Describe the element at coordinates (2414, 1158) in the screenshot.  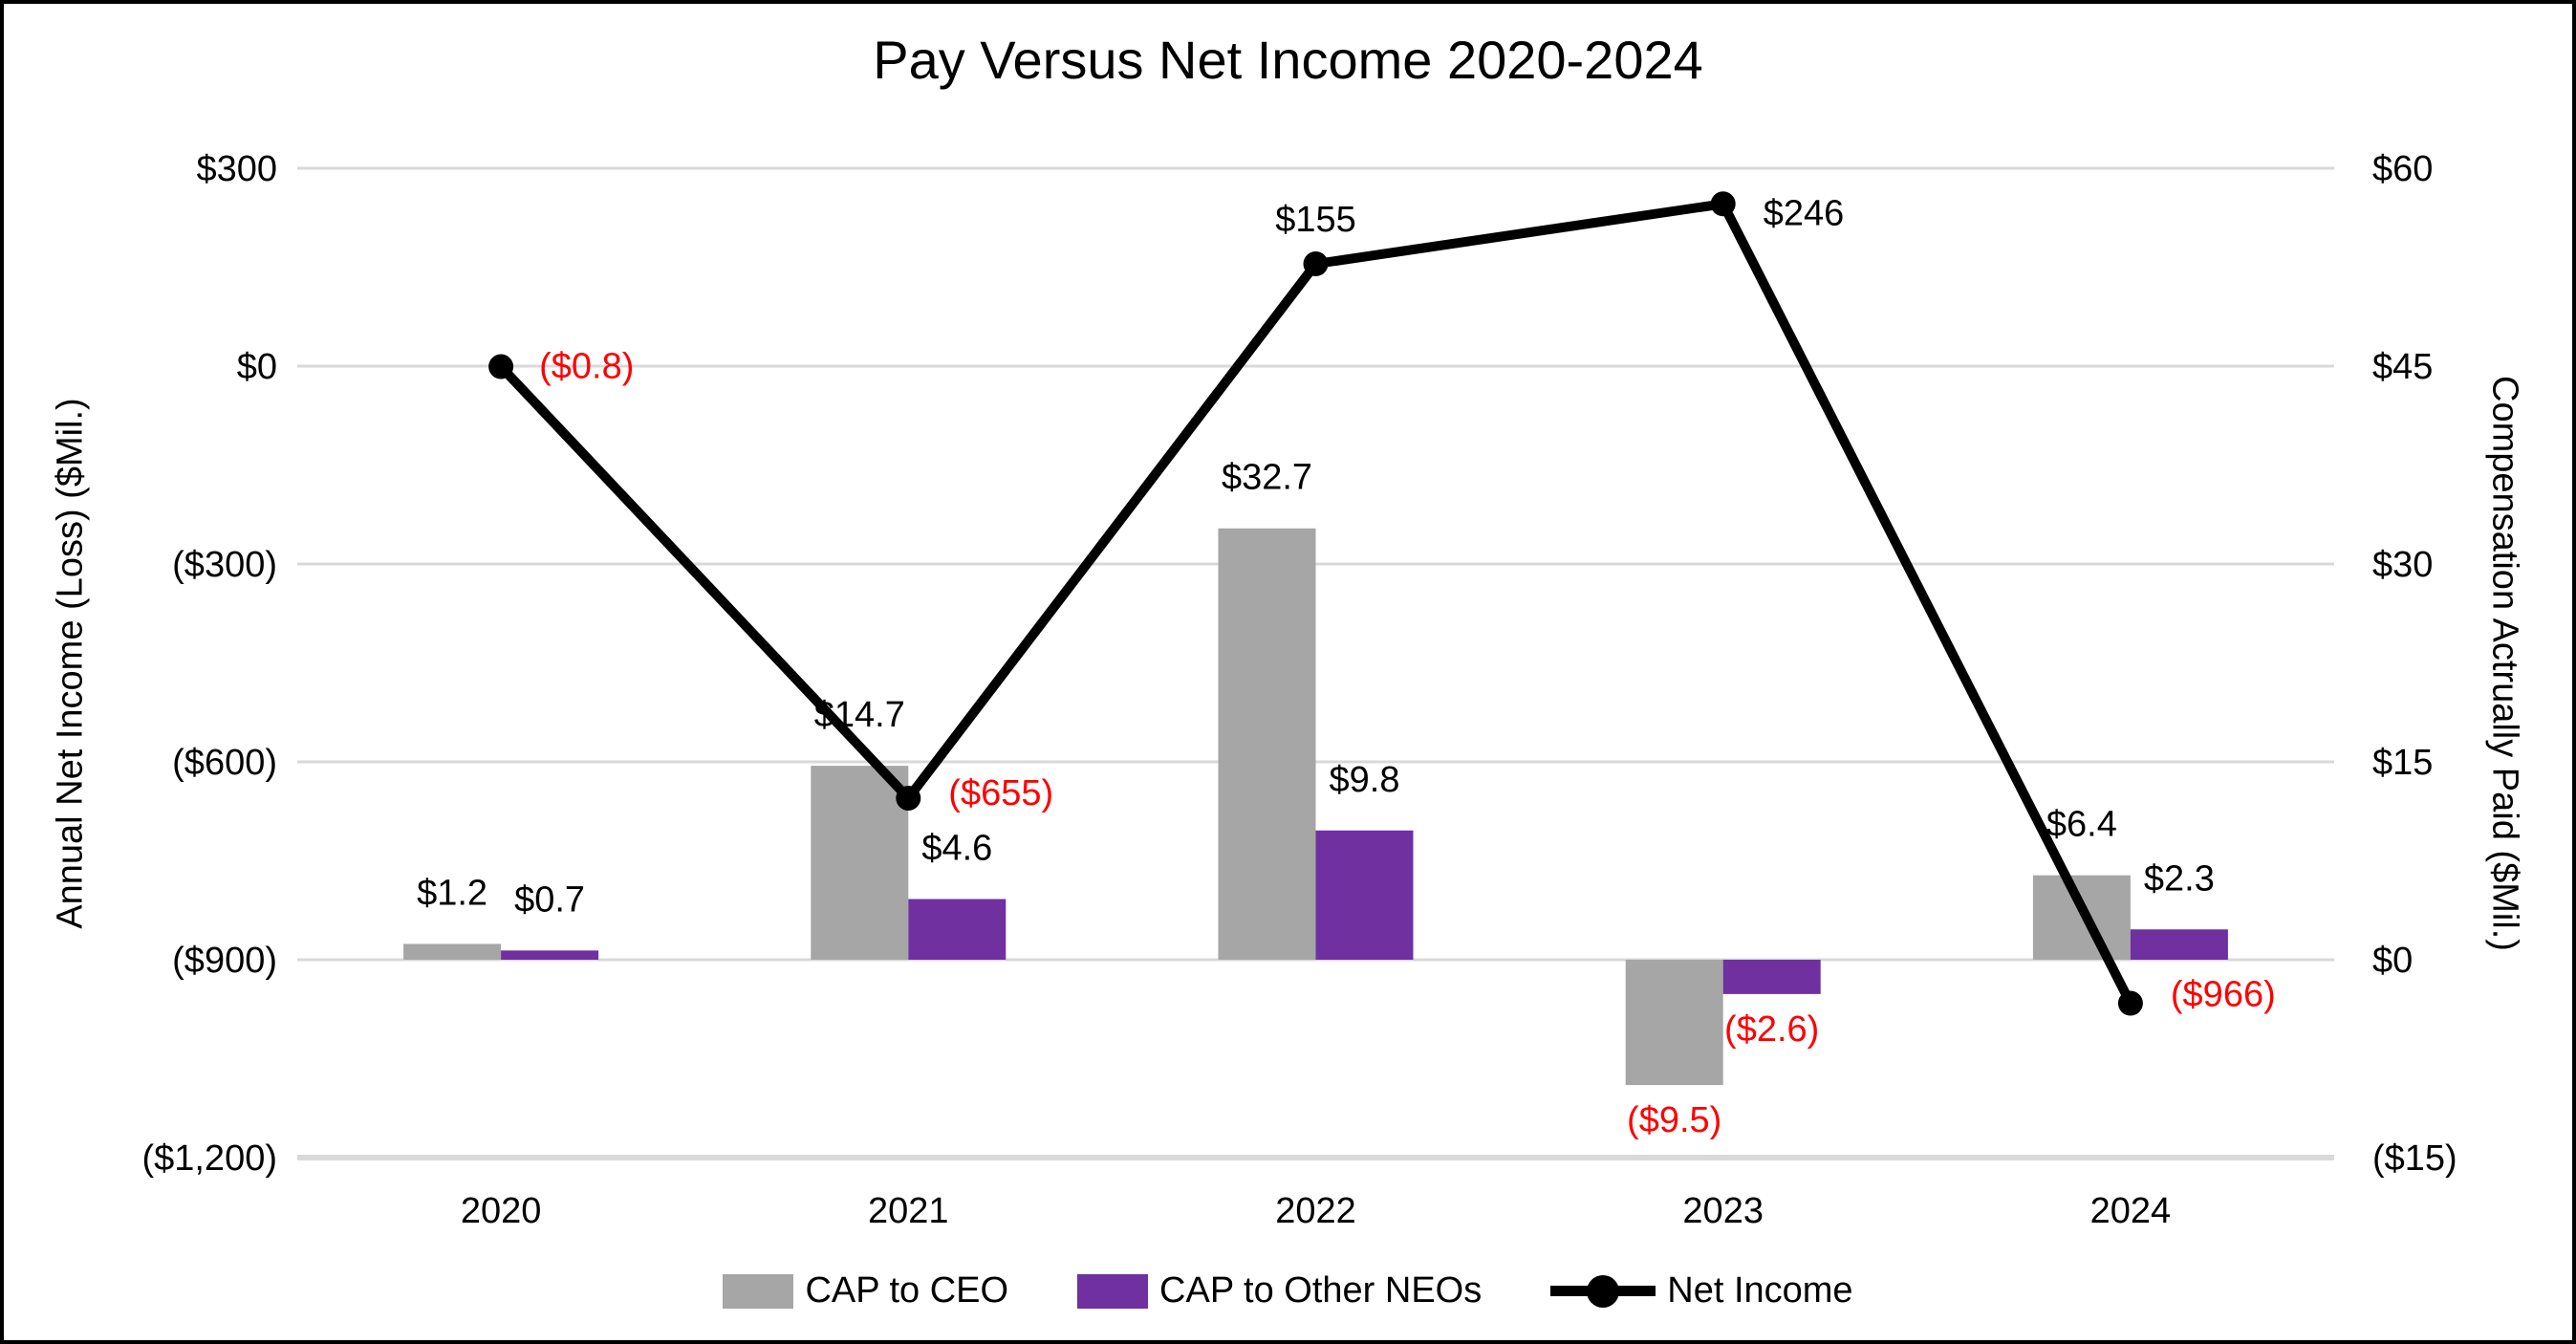
I see `y-right-tick-label: ($15)` at that location.